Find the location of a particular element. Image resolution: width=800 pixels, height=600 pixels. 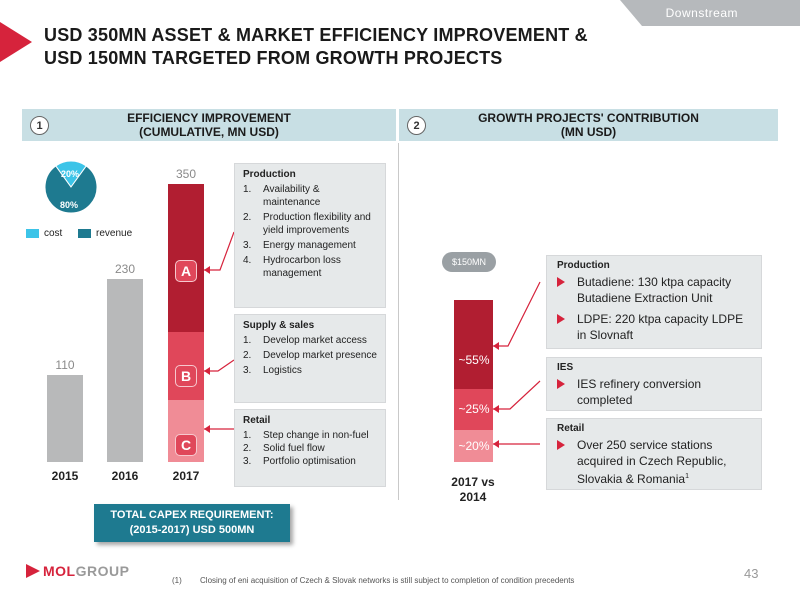

legend-cost-label: cost is located at coordinates (53, 233).